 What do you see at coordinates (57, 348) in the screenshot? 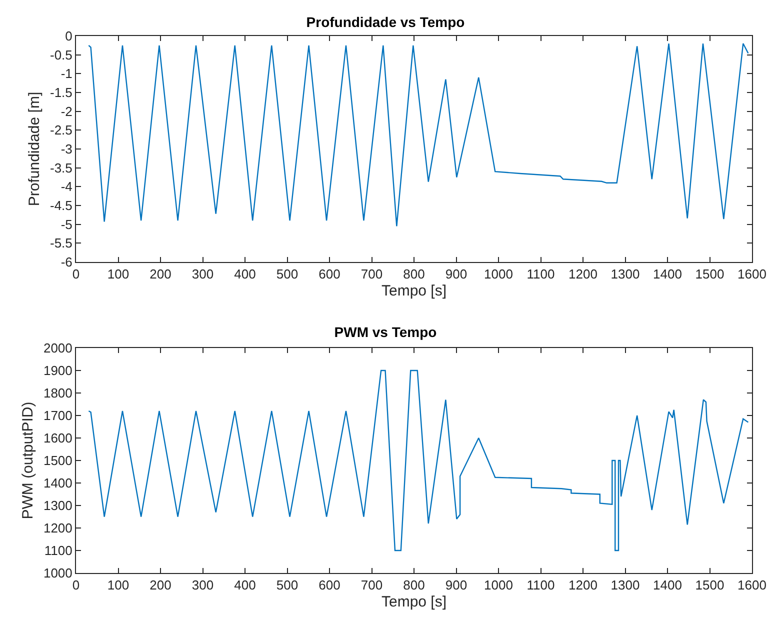
I see `y-tick-label: 2000` at bounding box center [57, 348].